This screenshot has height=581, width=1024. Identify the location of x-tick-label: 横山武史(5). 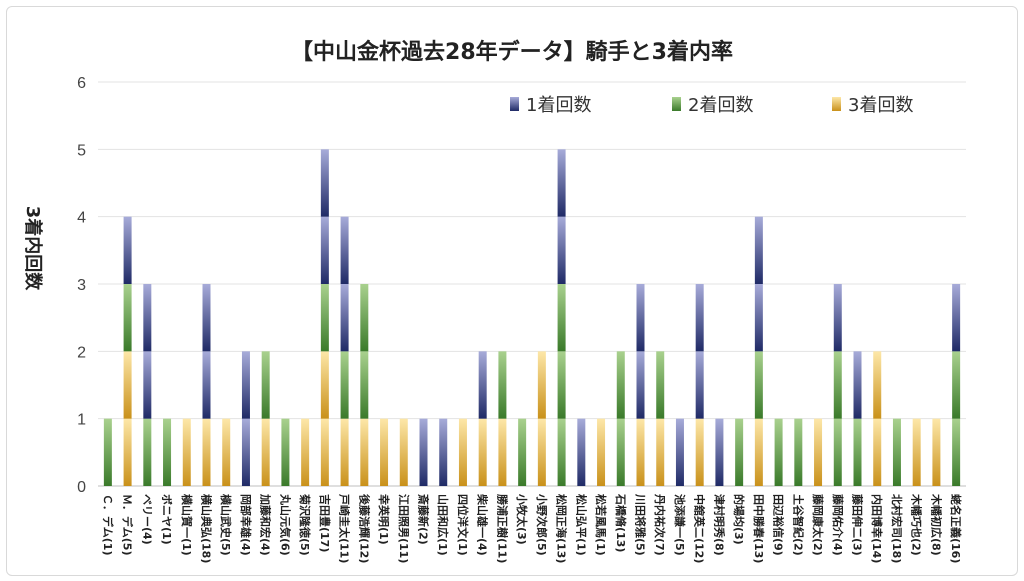
(226, 525).